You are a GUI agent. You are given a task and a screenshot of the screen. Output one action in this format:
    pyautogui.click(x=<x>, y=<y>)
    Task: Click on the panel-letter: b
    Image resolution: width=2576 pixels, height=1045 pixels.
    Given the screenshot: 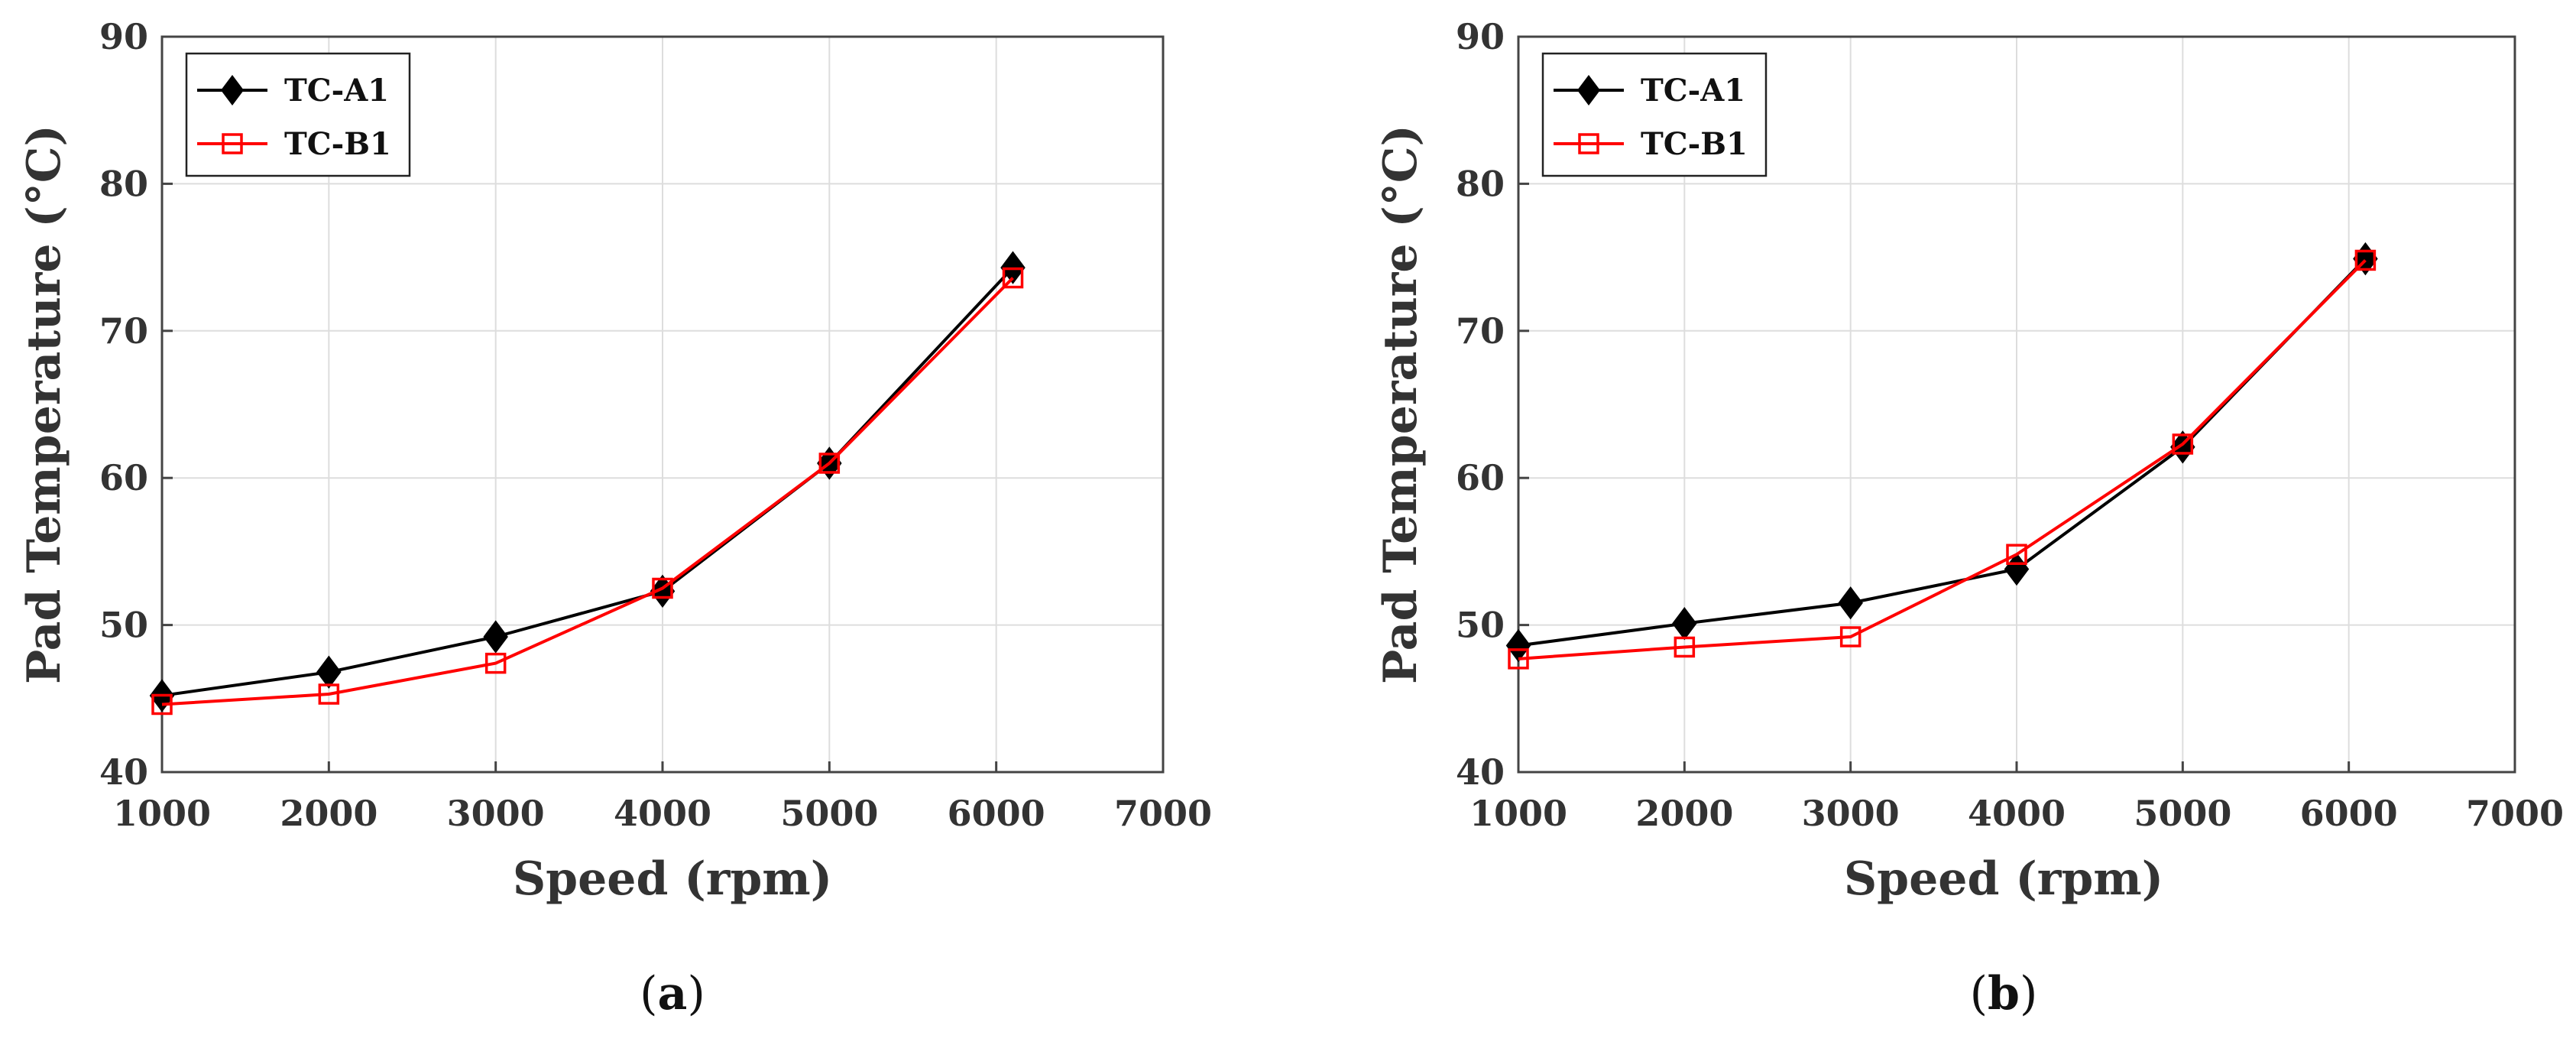 What is the action you would take?
    pyautogui.click(x=2004, y=994)
    